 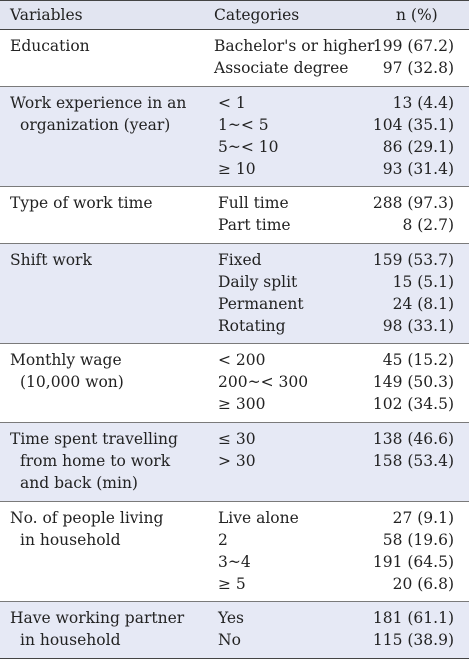 I want to click on category-cell: < 200, so click(x=242, y=360).